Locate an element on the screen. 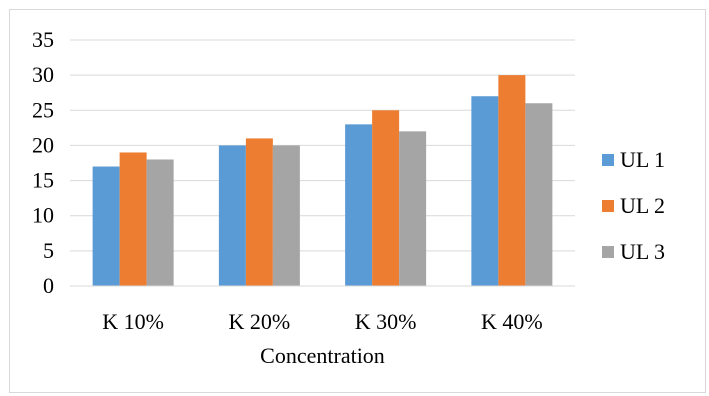  x-tick-label: K 10% is located at coordinates (133, 321).